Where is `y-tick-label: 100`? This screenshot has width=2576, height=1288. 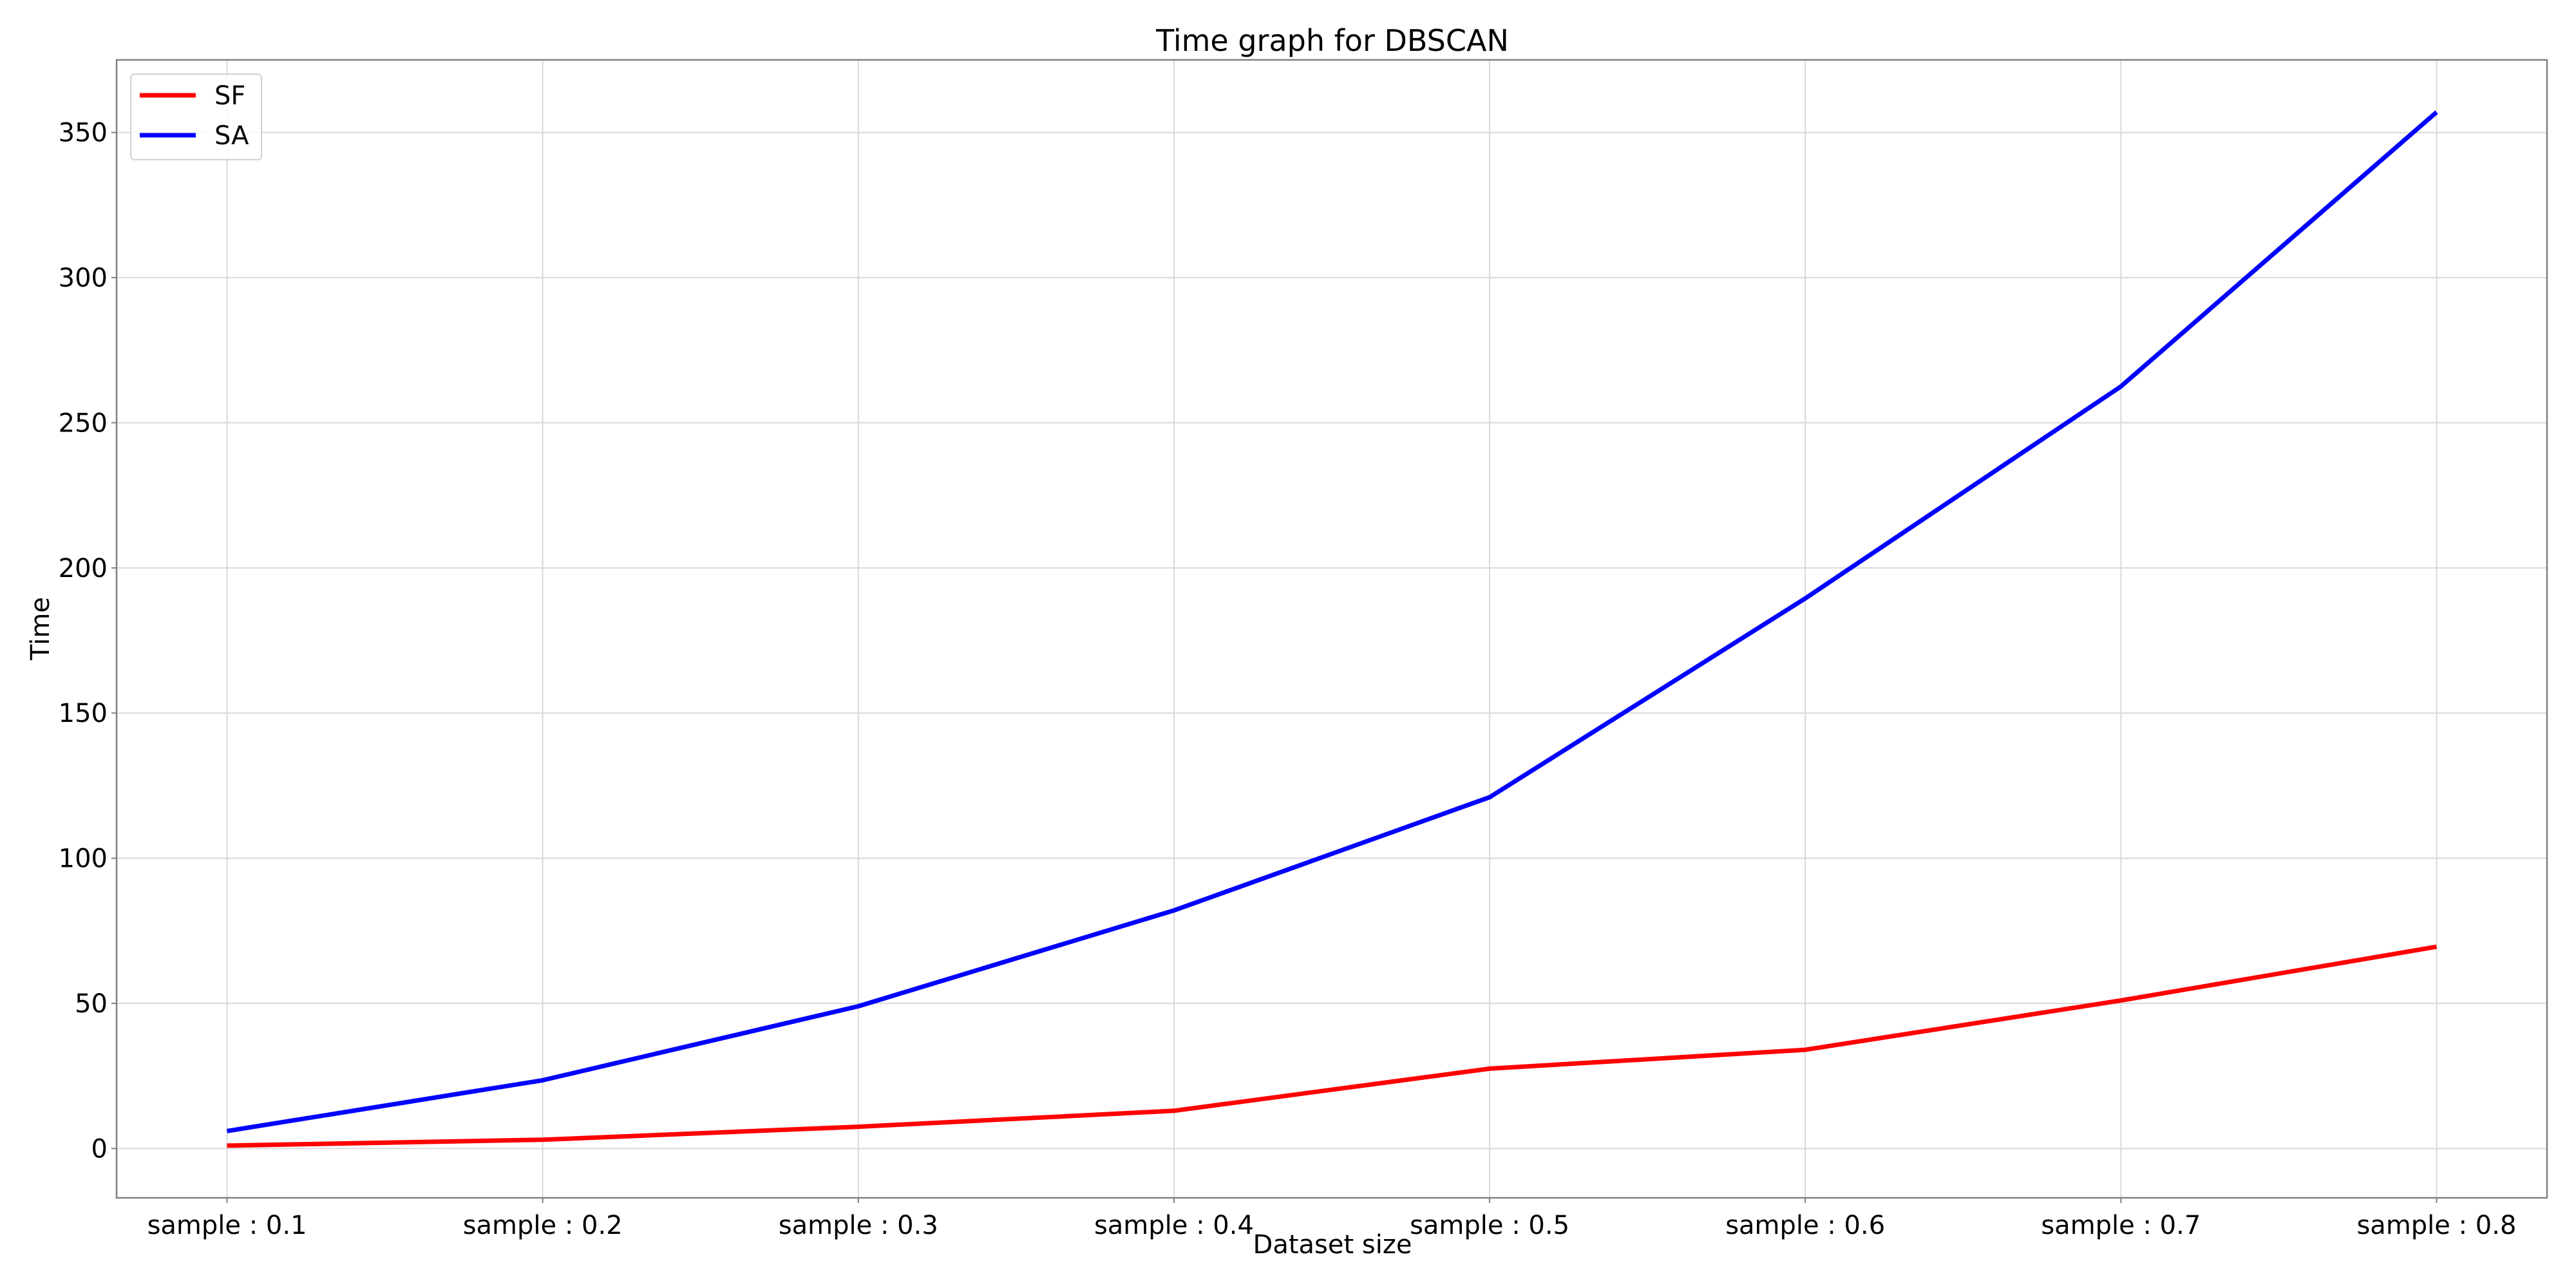
y-tick-label: 100 is located at coordinates (83, 859).